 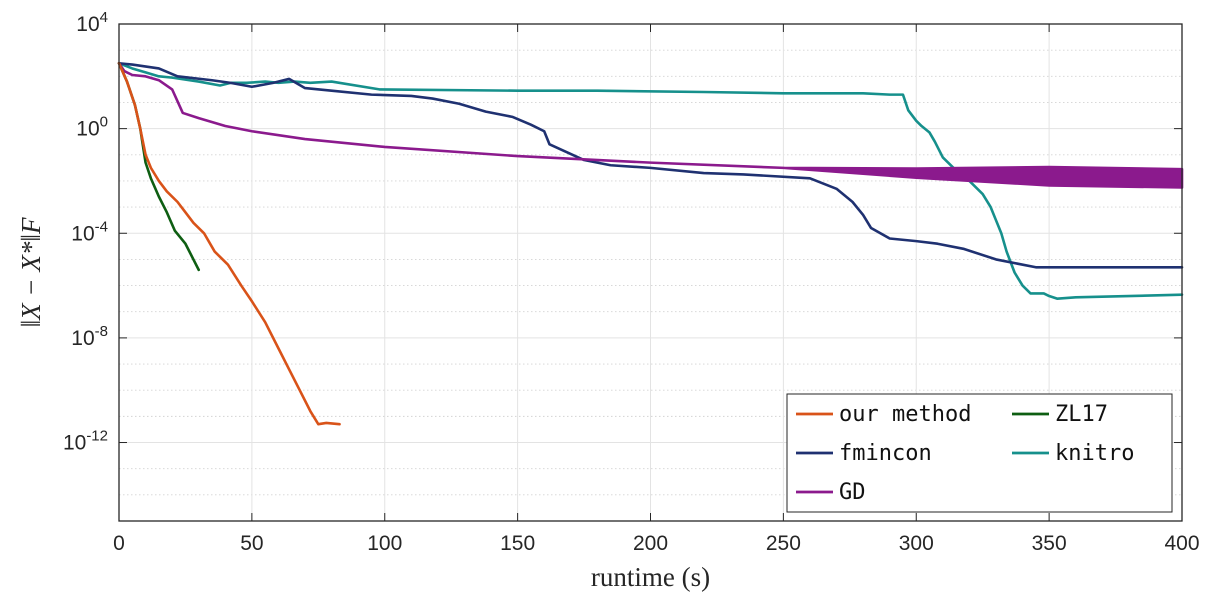 What do you see at coordinates (517, 543) in the screenshot?
I see `x-tick-label: 150` at bounding box center [517, 543].